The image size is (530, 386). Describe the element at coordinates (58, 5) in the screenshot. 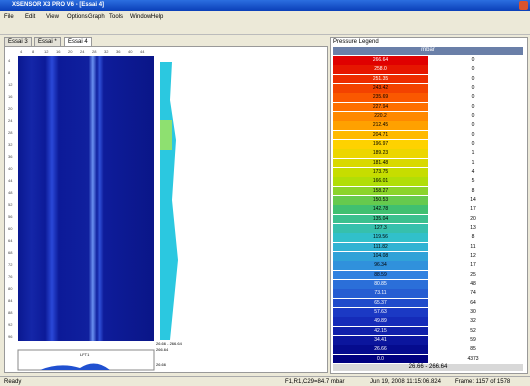

I see `window-title: XSENSOR X3 PRO V6 - [Essai 4]` at that location.